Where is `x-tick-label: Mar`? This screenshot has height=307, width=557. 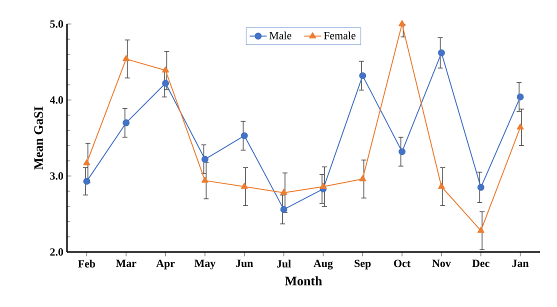 x-tick-label: Mar is located at coordinates (126, 264).